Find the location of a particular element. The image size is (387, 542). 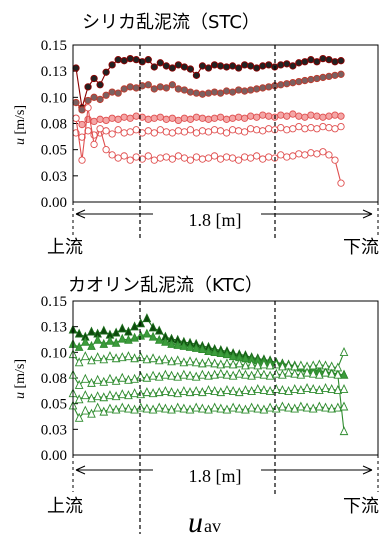

kaolin-y-axis-ticks: 0.00 0.03 0.05 0.08 0.10 0.13 0.15 is located at coordinates (59, 379).